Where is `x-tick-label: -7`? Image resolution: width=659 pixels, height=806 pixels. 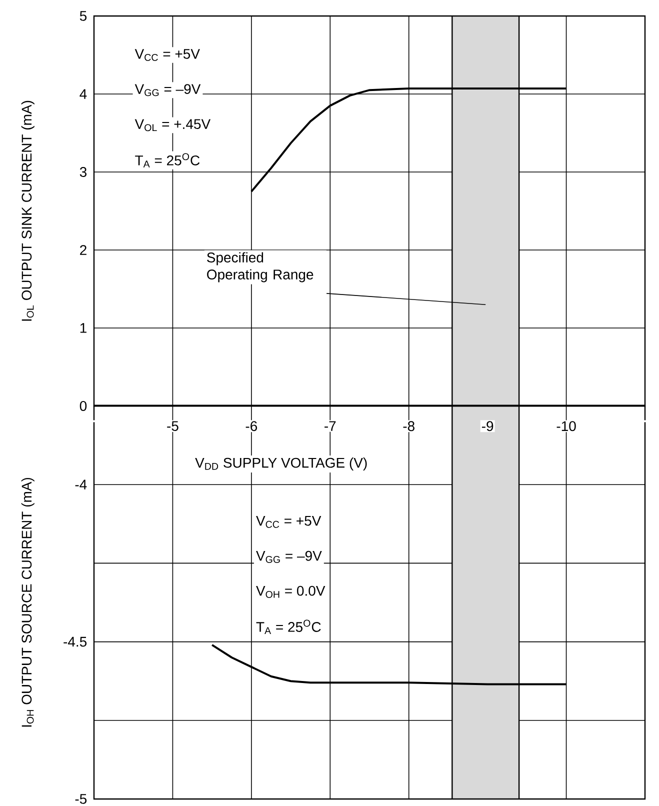
x-tick-label: -7 is located at coordinates (330, 426).